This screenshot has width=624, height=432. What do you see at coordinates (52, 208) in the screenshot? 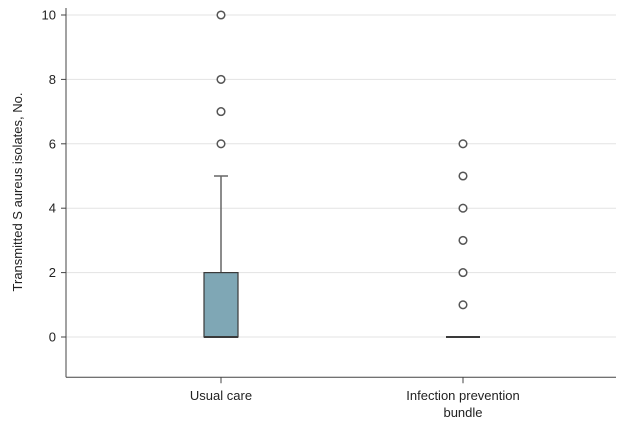
I see `y-tick-label-4: 4` at bounding box center [52, 208].